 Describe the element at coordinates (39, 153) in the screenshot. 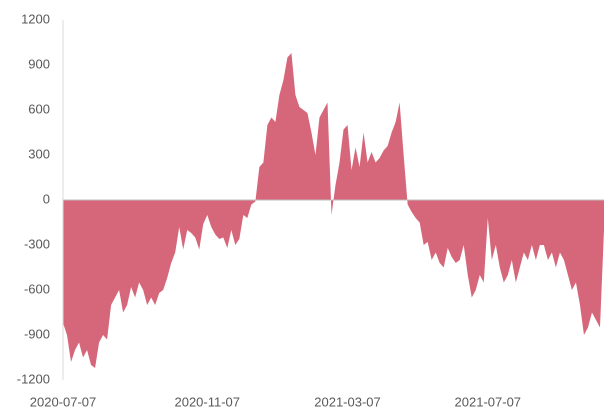

I see `y-tick-label: 300` at that location.